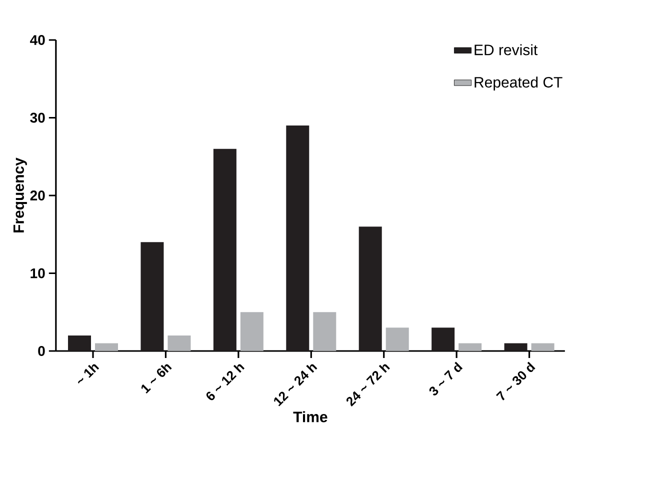  What do you see at coordinates (20, 195) in the screenshot?
I see `y-axis-title: Frequency` at bounding box center [20, 195].